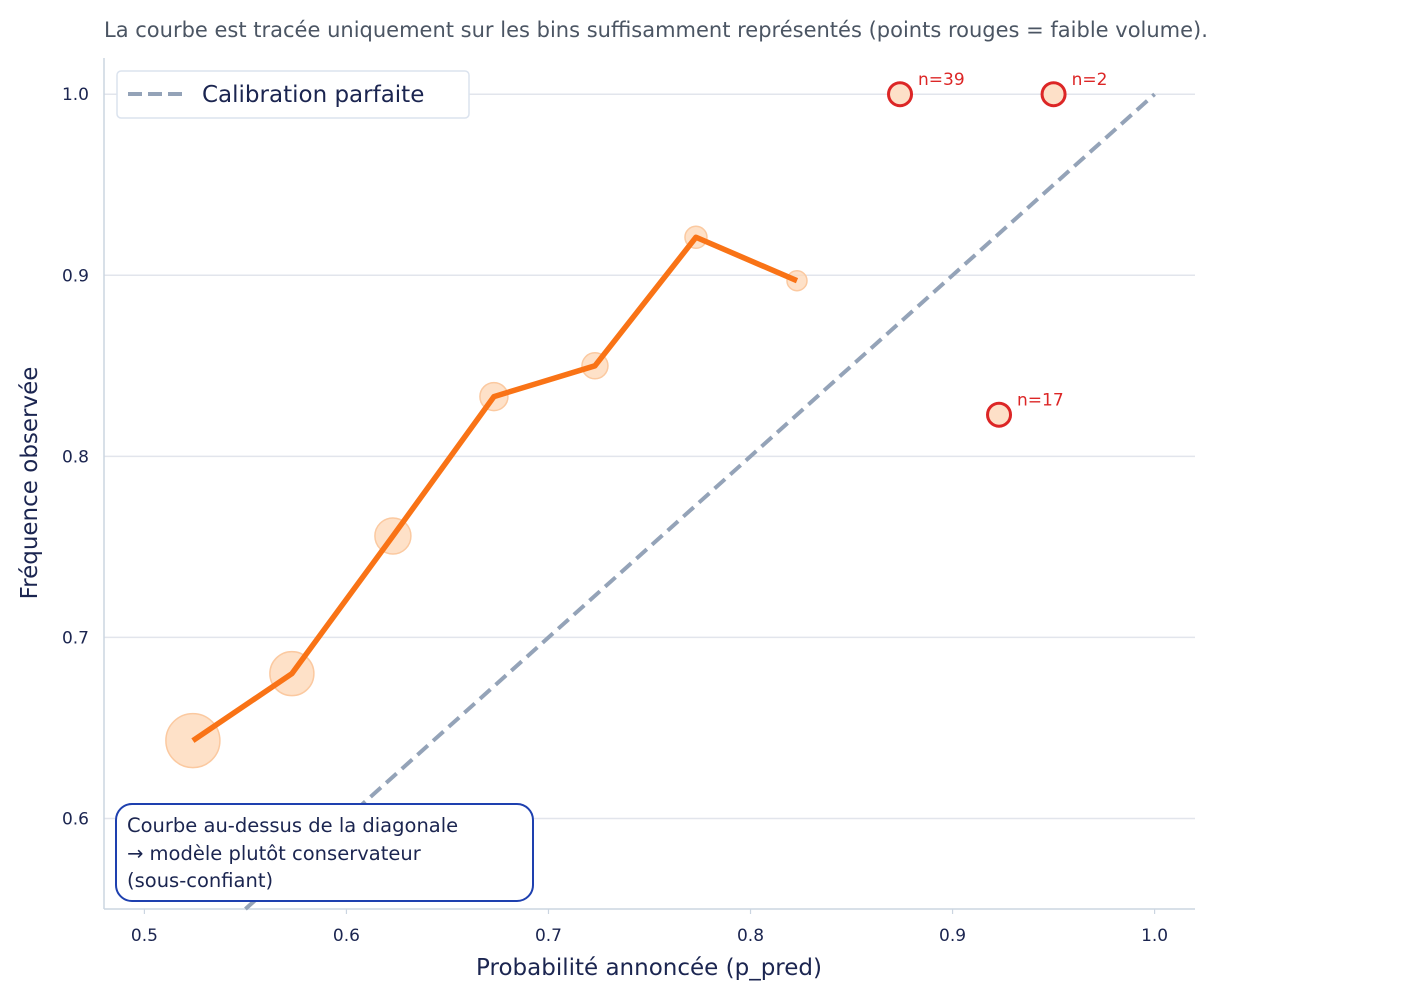  Describe the element at coordinates (292, 825) in the screenshot. I see `annotation-line-1: Courbe au-dessus de la diagonale` at that location.